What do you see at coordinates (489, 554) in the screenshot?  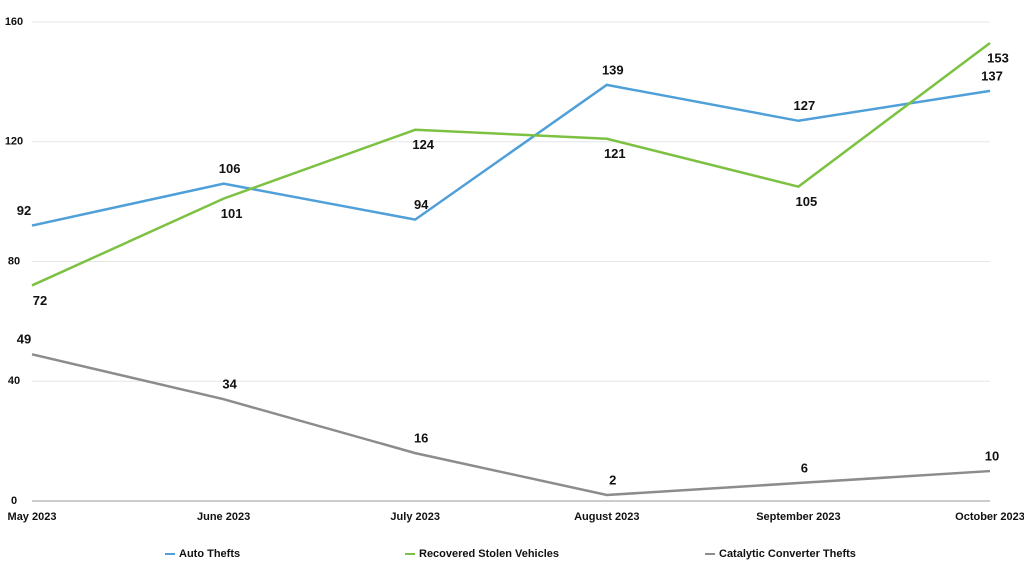 I see `legend-label: Recovered Stolen Vehicles` at bounding box center [489, 554].